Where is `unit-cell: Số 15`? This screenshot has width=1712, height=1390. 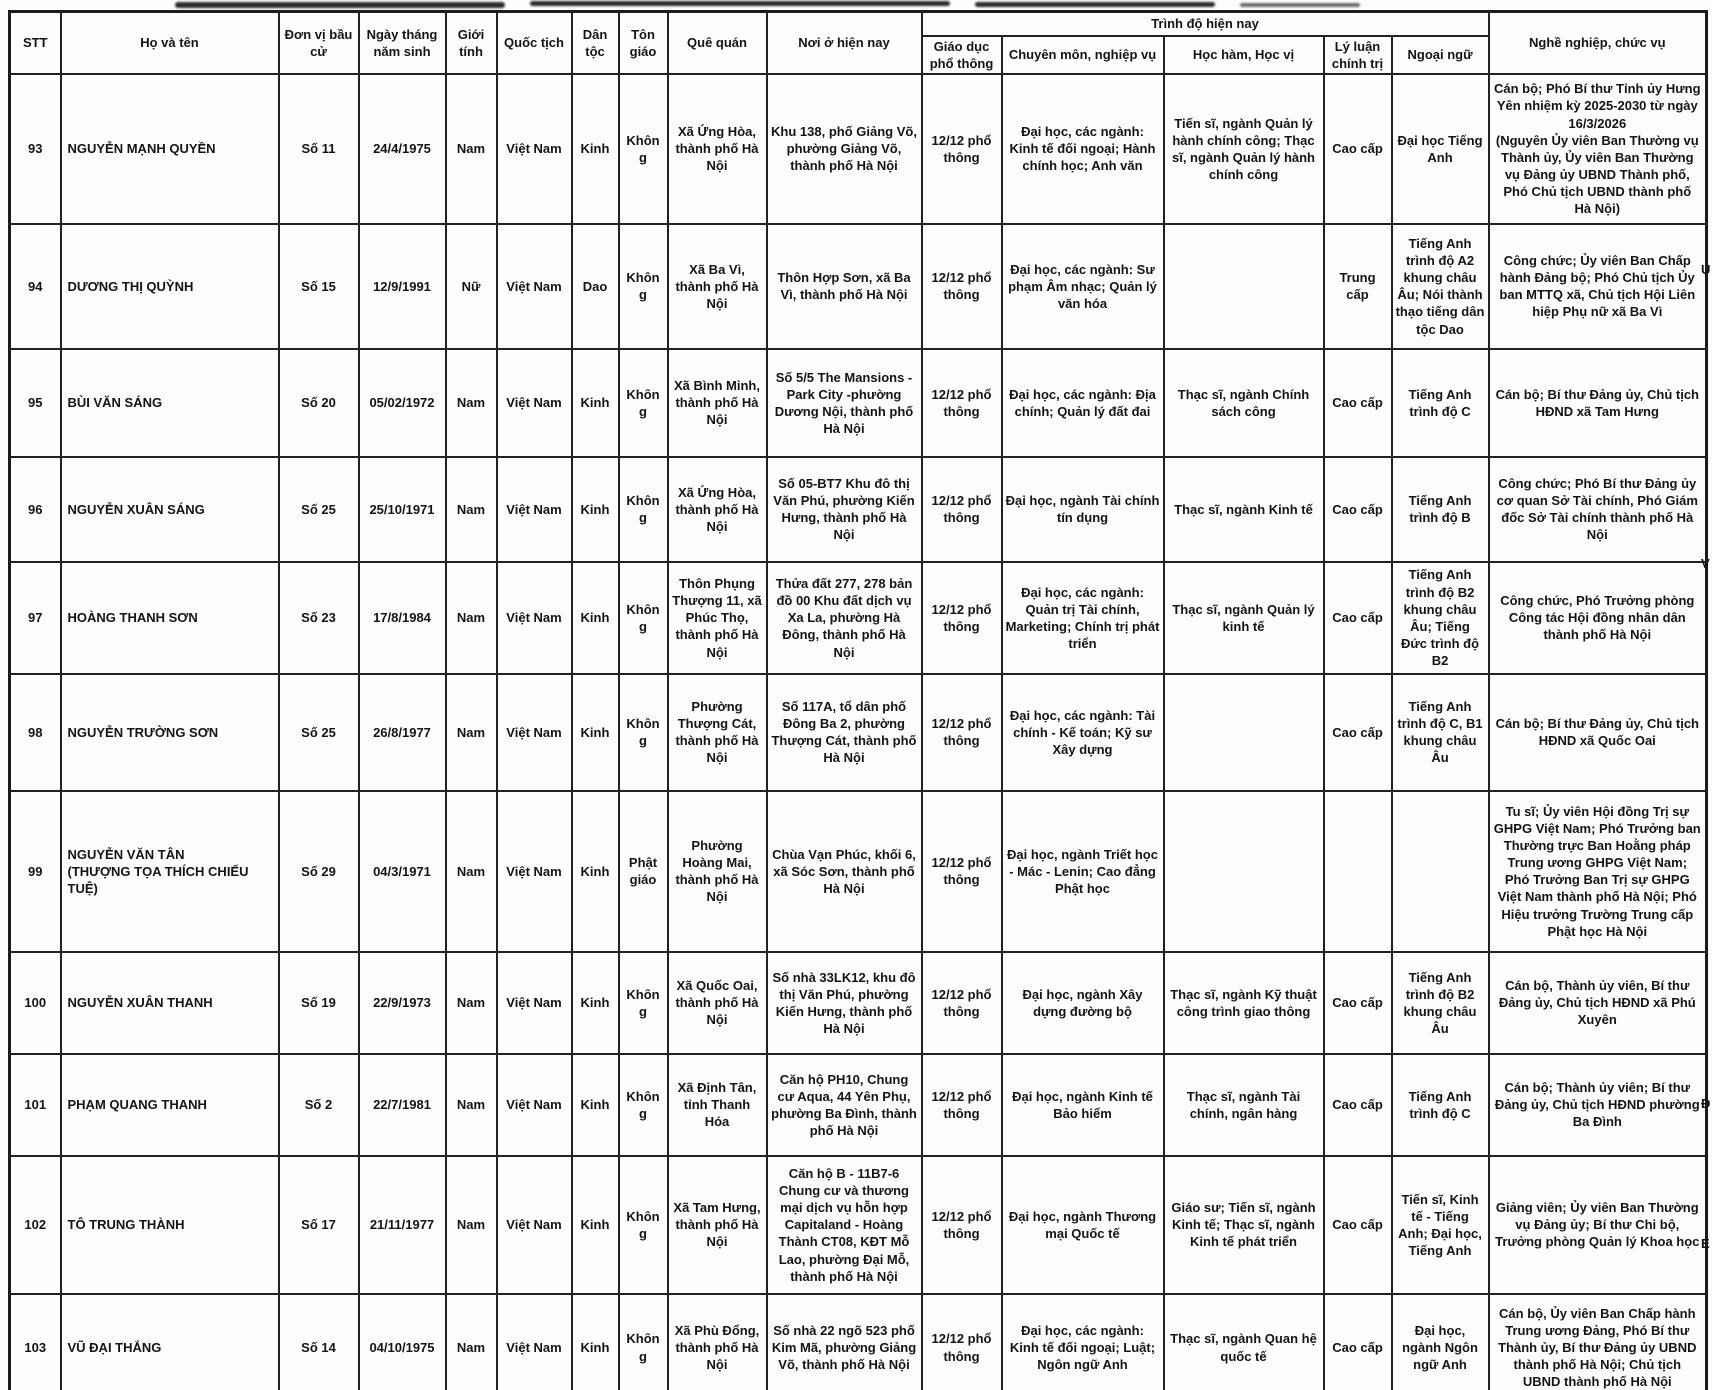
unit-cell: Số 15 is located at coordinates (318, 286).